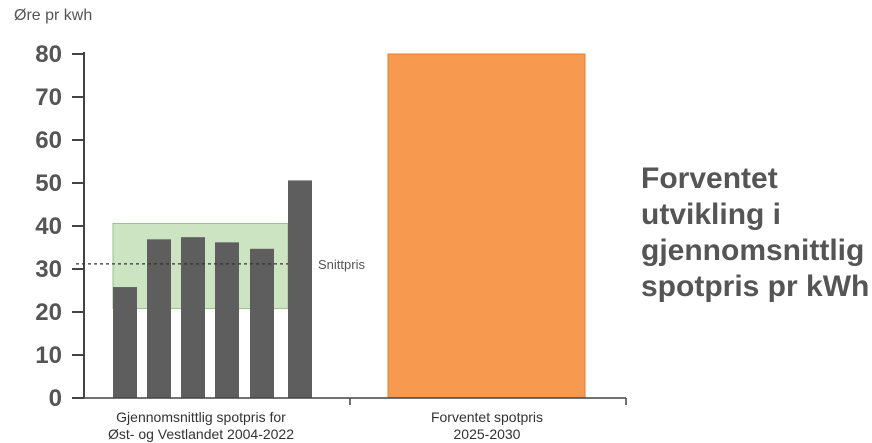 This screenshot has height=443, width=872. What do you see at coordinates (487, 434) in the screenshot?
I see `category-label-forecast-line-2: 2025-2030` at bounding box center [487, 434].